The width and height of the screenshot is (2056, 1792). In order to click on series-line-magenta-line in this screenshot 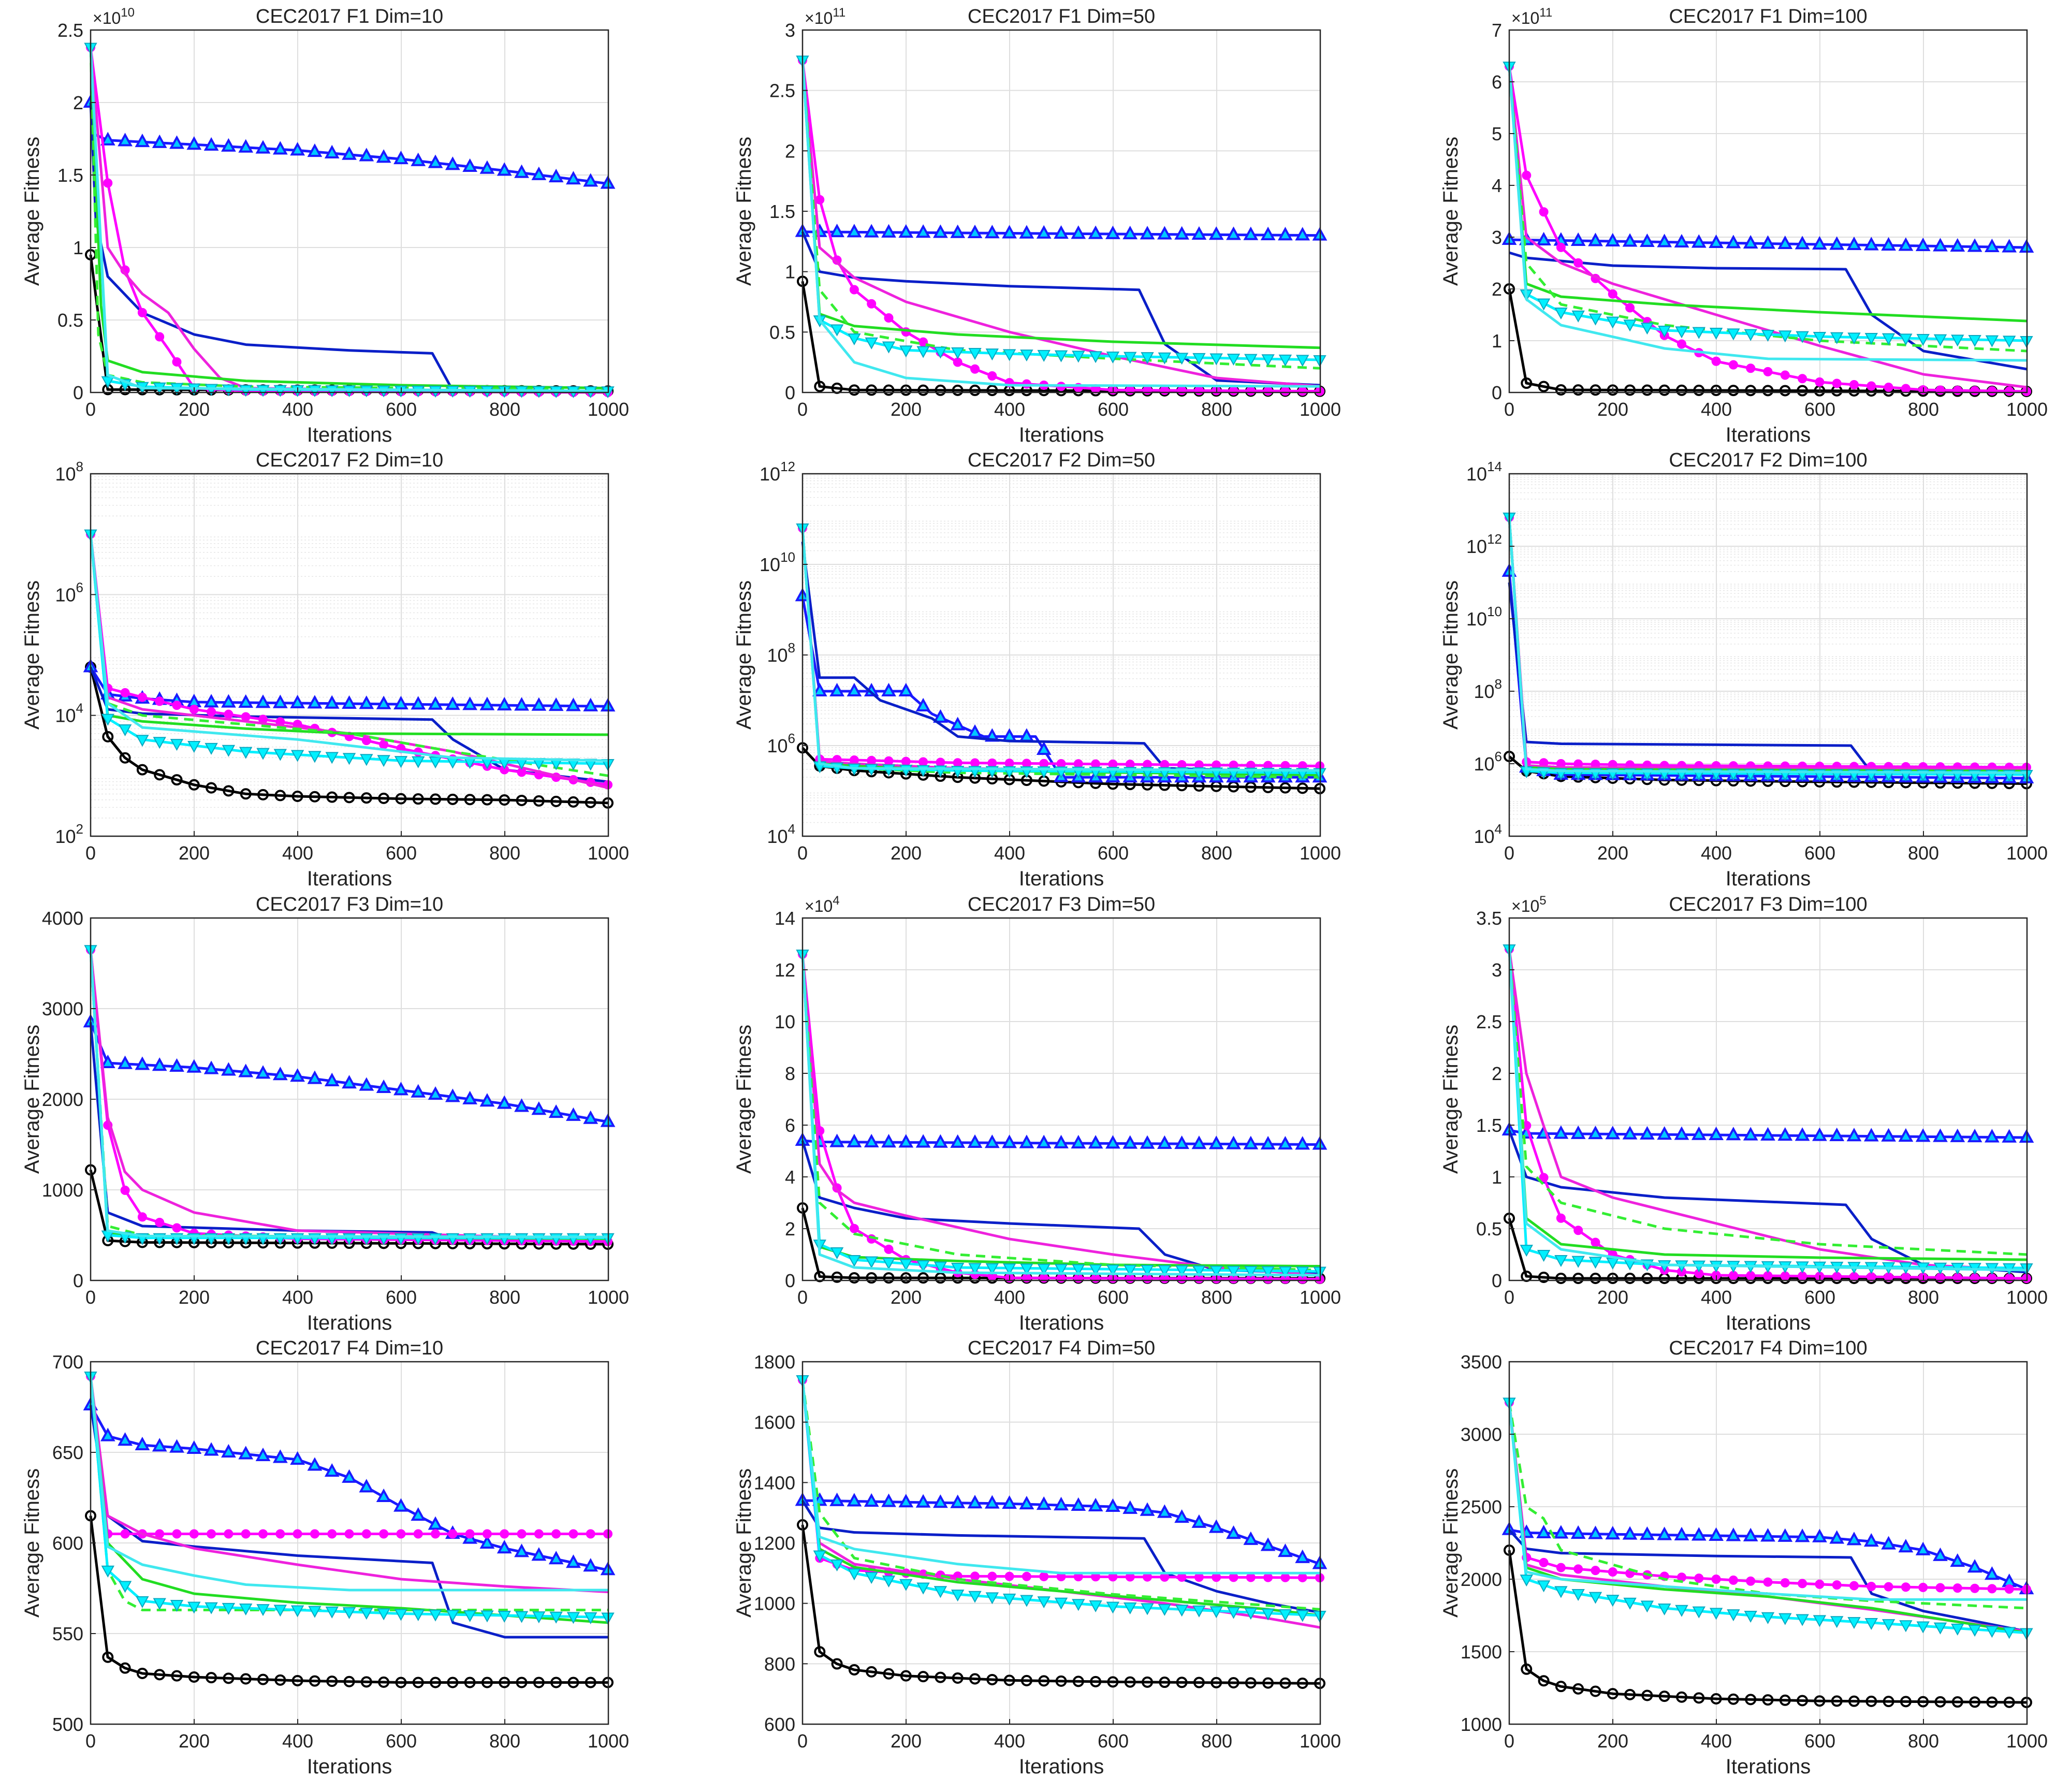, I will do `click(1768, 1111)`.